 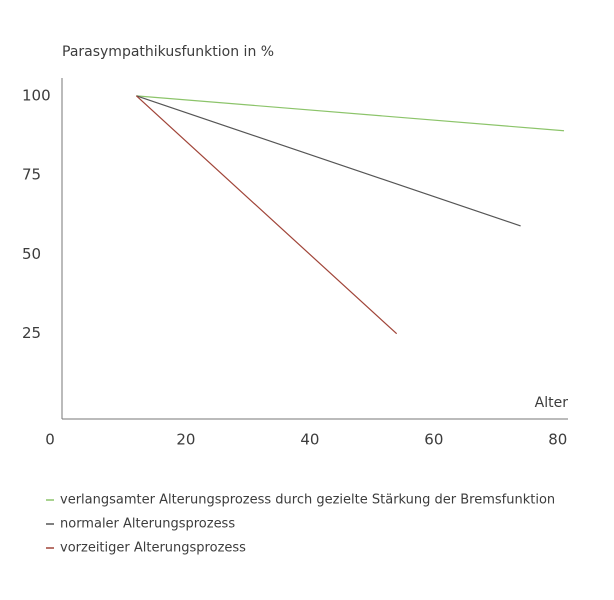 What do you see at coordinates (50, 440) in the screenshot?
I see `x-tick-label: 0` at bounding box center [50, 440].